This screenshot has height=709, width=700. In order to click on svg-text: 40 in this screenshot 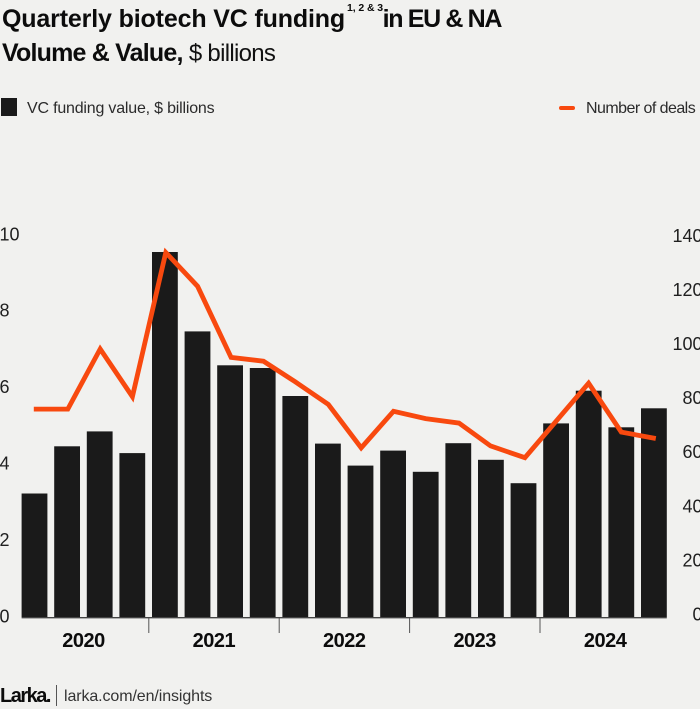, I will do `click(691, 506)`.